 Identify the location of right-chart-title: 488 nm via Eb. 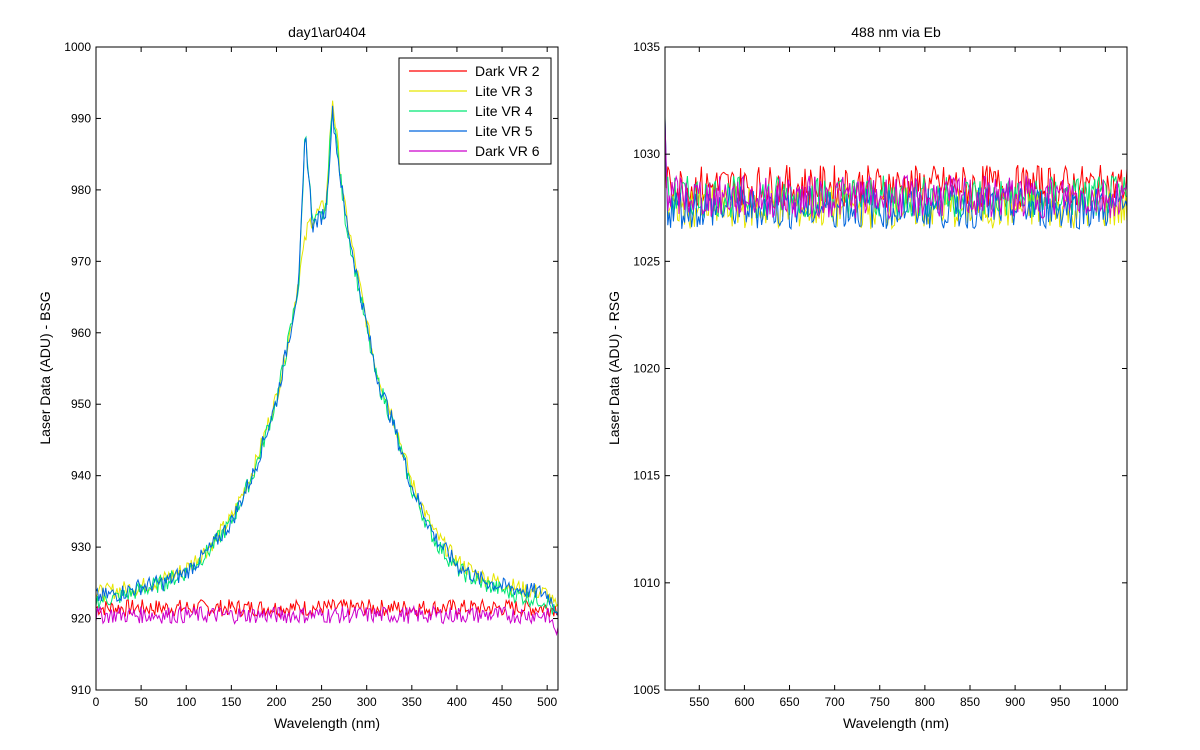
(896, 32).